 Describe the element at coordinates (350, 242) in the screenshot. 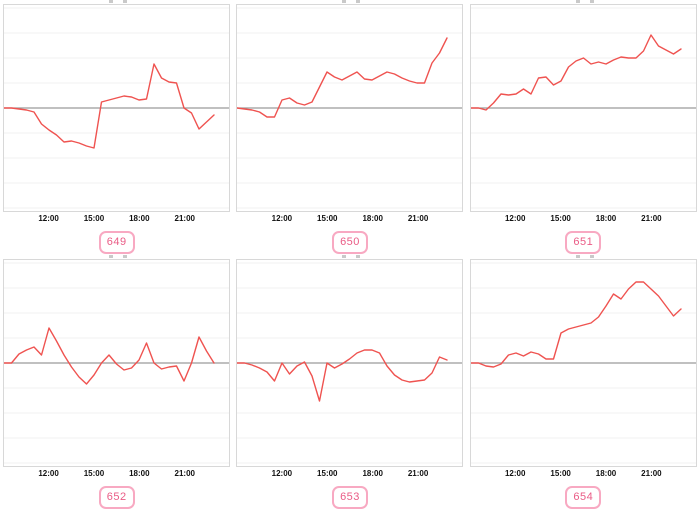

I see `chart-id-badge: 650` at that location.